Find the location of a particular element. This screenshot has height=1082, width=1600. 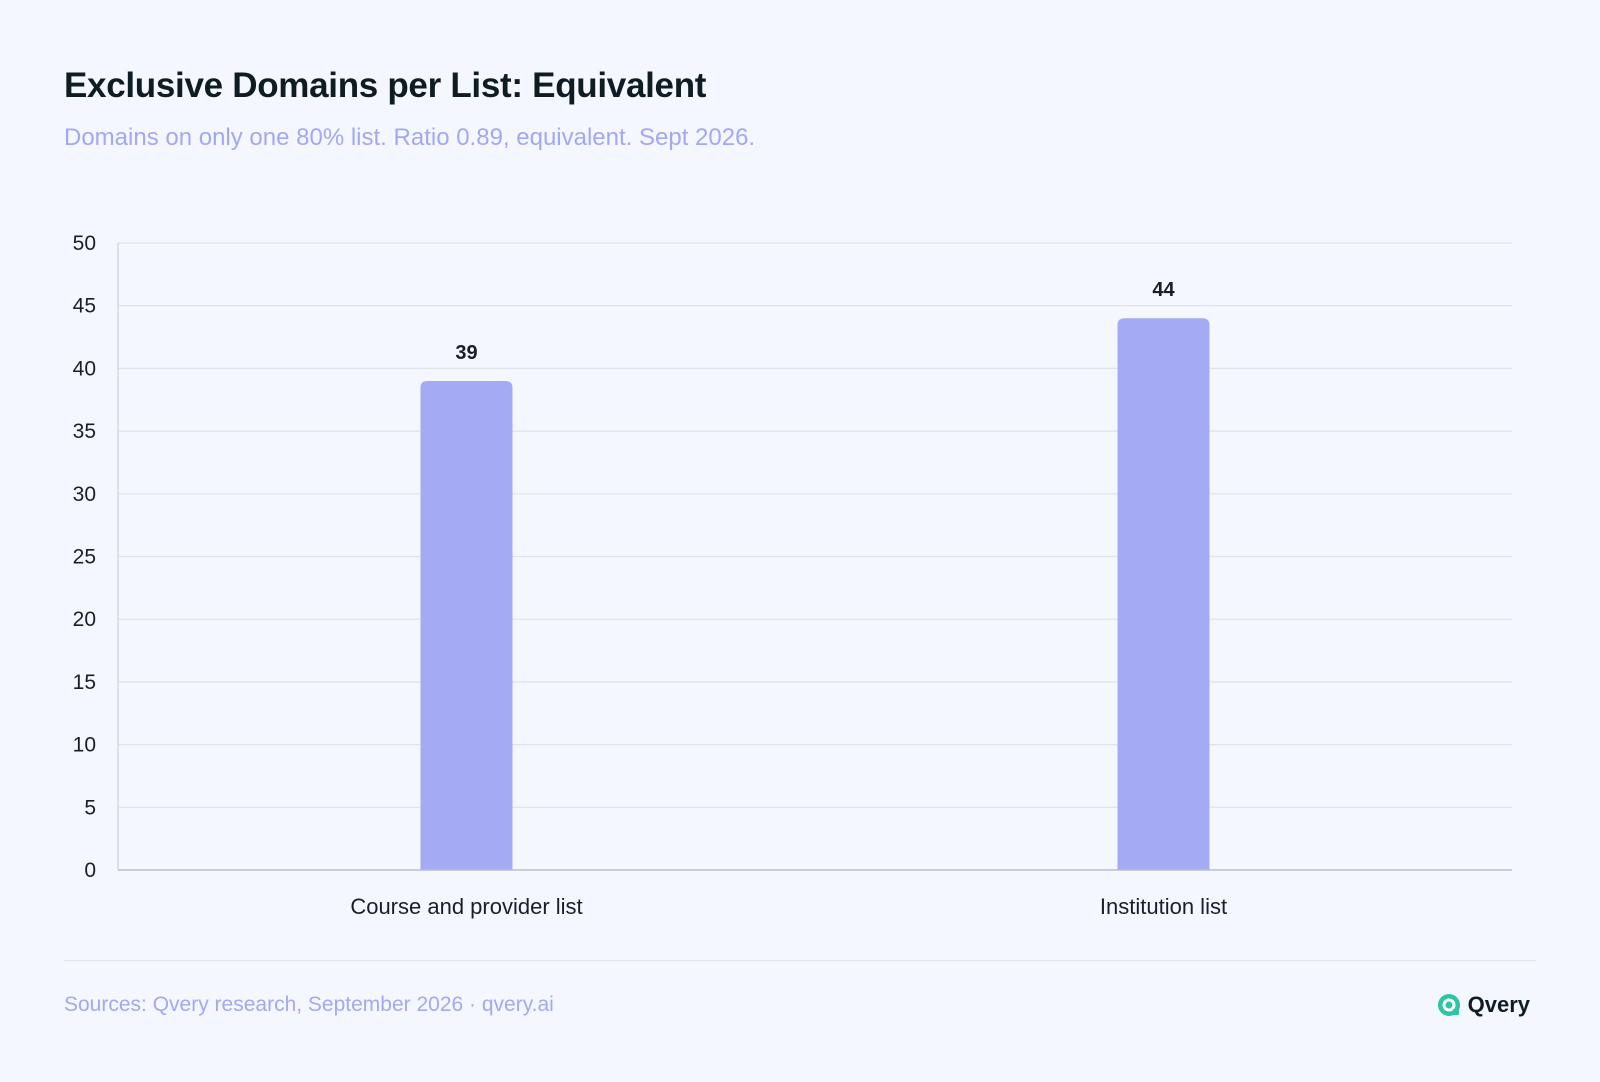

x-axis-categories: Course and provider list Institution list is located at coordinates (788, 906).